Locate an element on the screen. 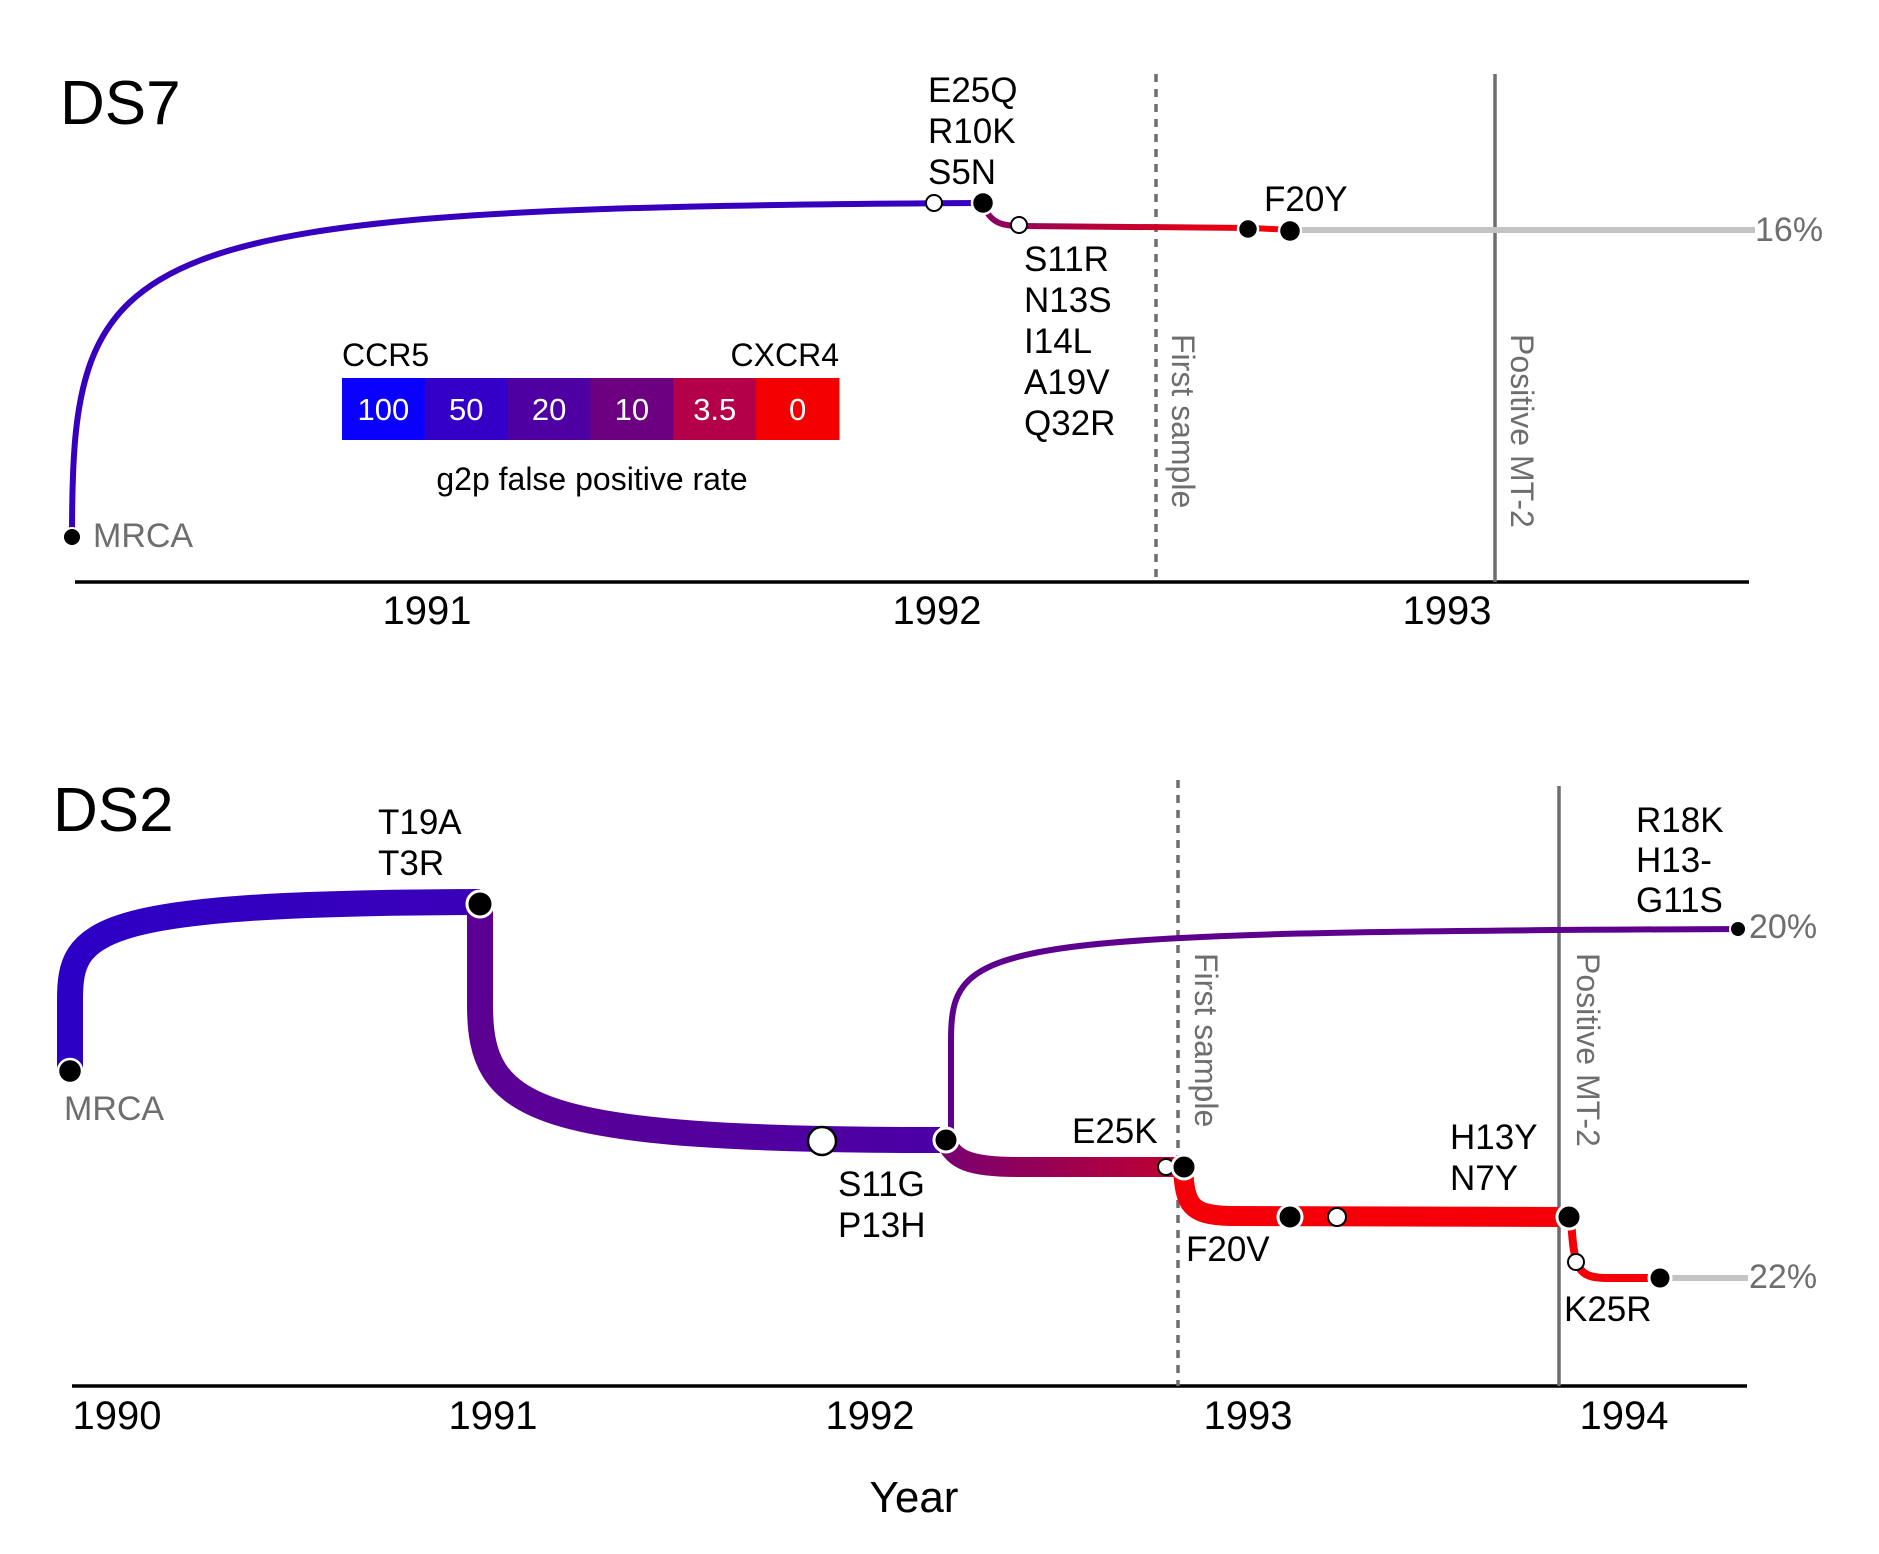  mutation-label: I14L is located at coordinates (1058, 341).